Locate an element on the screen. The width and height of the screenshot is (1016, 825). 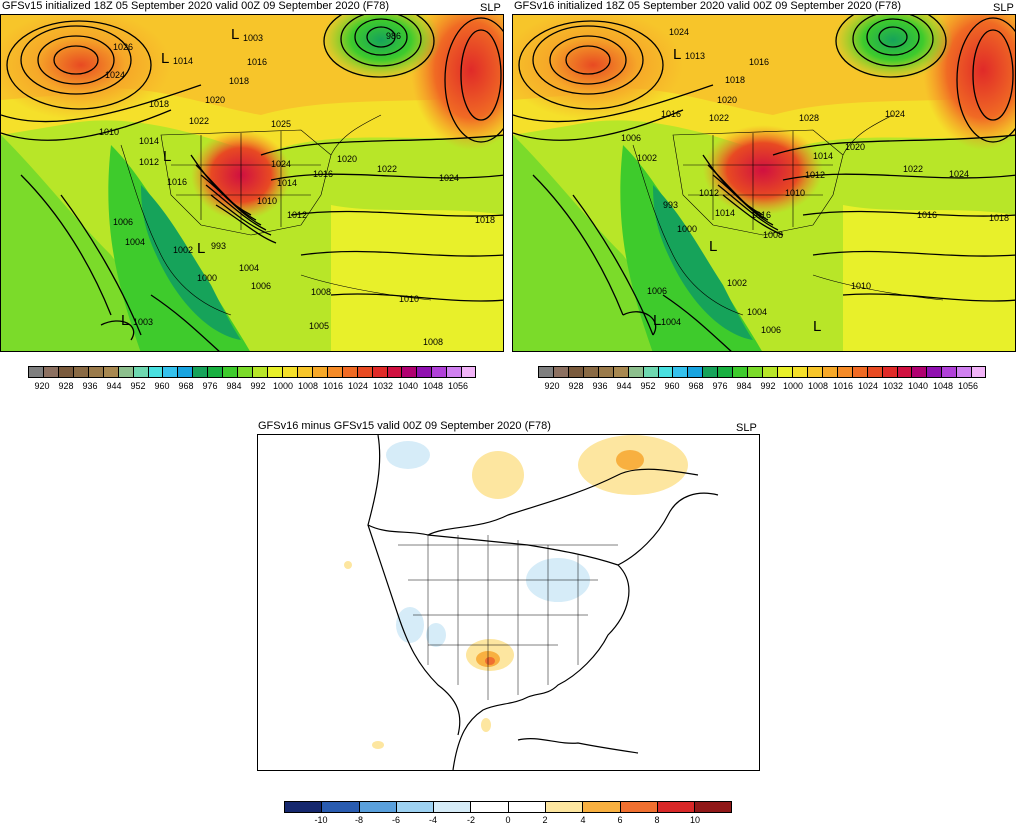
contour-label: 1002 is located at coordinates (183, 250).